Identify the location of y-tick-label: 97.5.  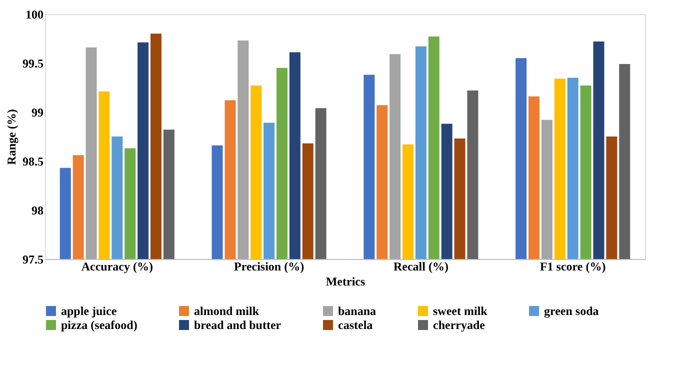
(33, 259).